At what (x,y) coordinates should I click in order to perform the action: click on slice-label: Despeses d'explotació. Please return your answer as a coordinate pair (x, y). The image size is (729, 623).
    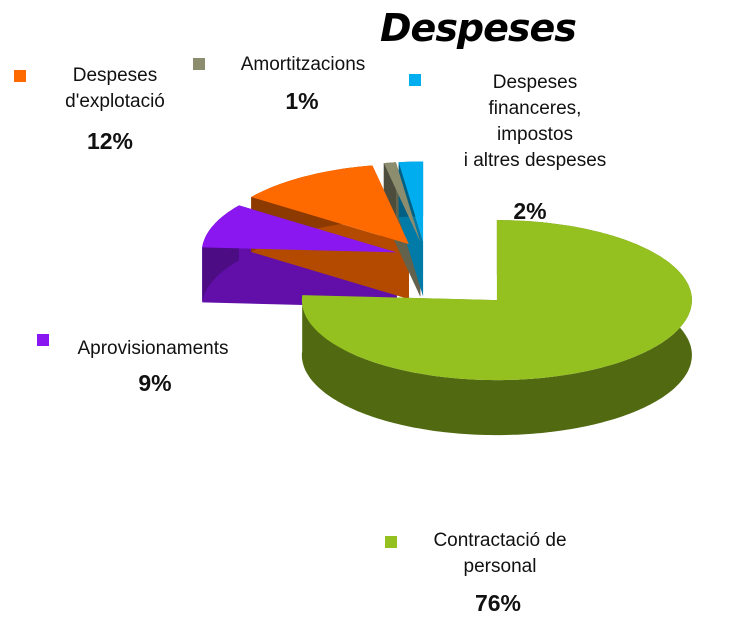
    Looking at the image, I should click on (115, 88).